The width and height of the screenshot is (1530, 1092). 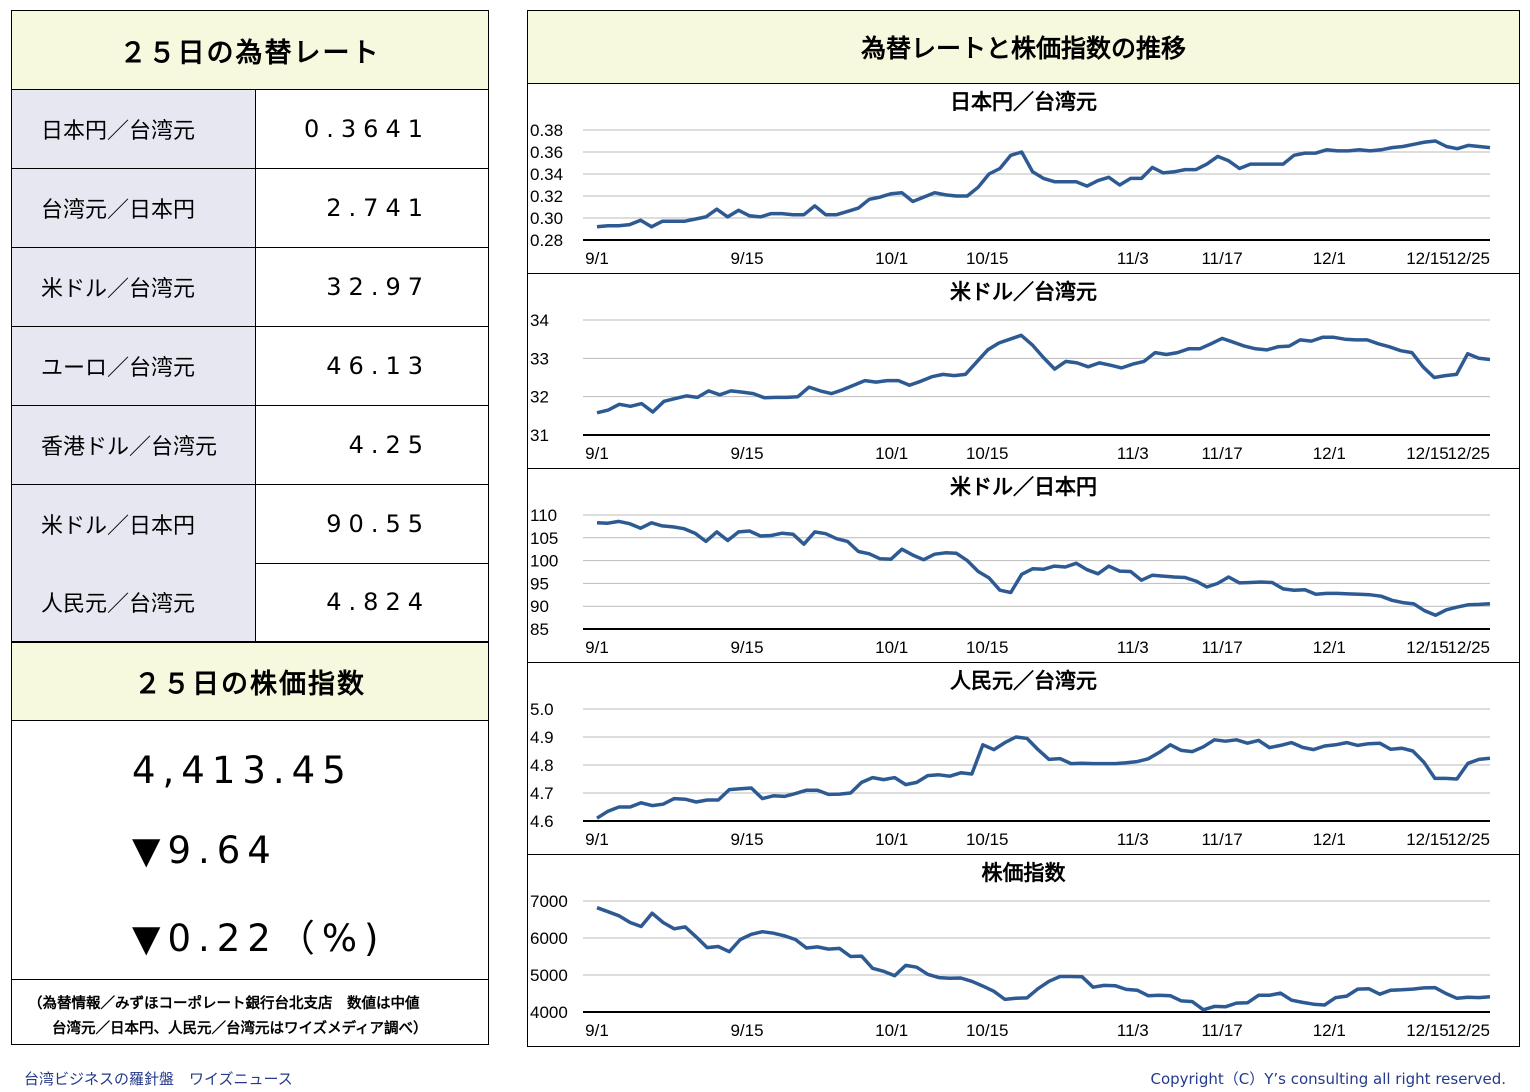 I want to click on y-tick-label: 4.8, so click(x=542, y=765).